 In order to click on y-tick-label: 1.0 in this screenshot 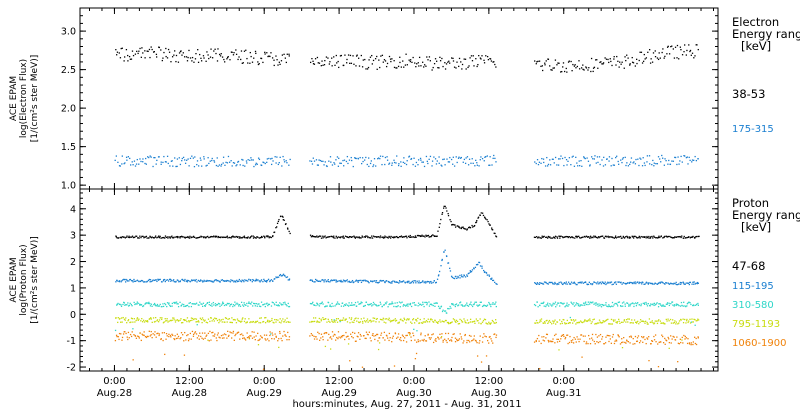, I will do `click(68, 186)`.